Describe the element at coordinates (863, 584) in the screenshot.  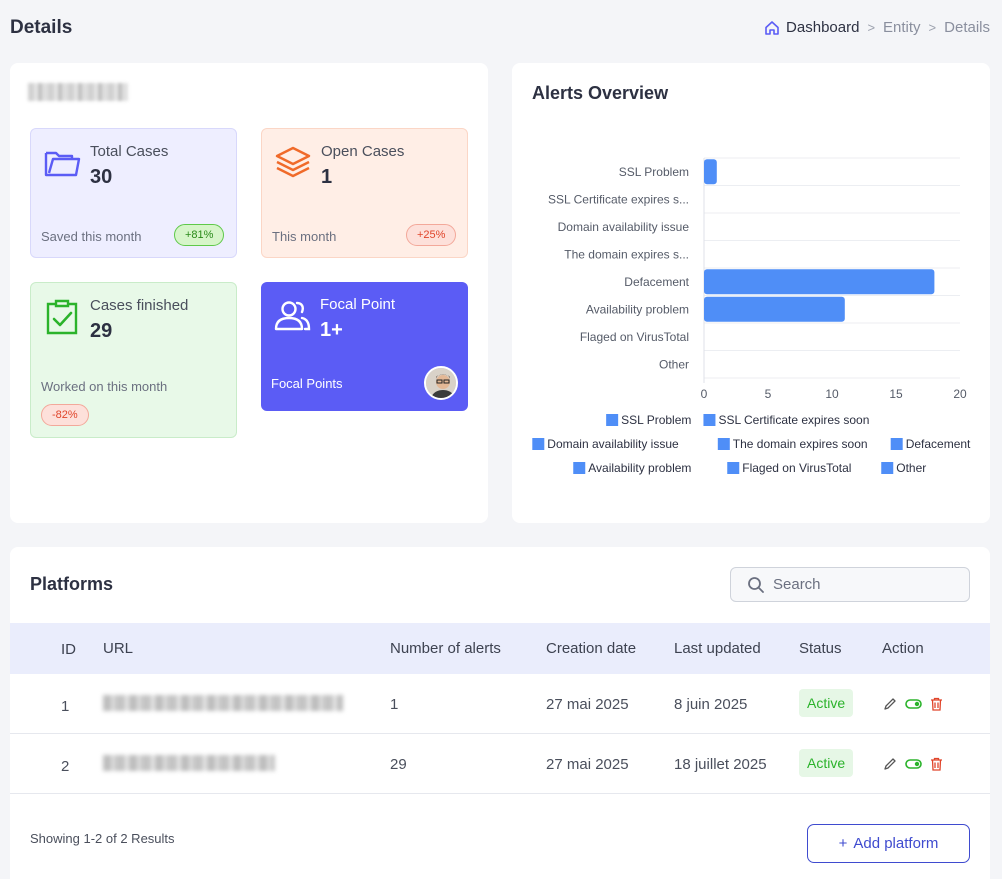
I see `search-input` at that location.